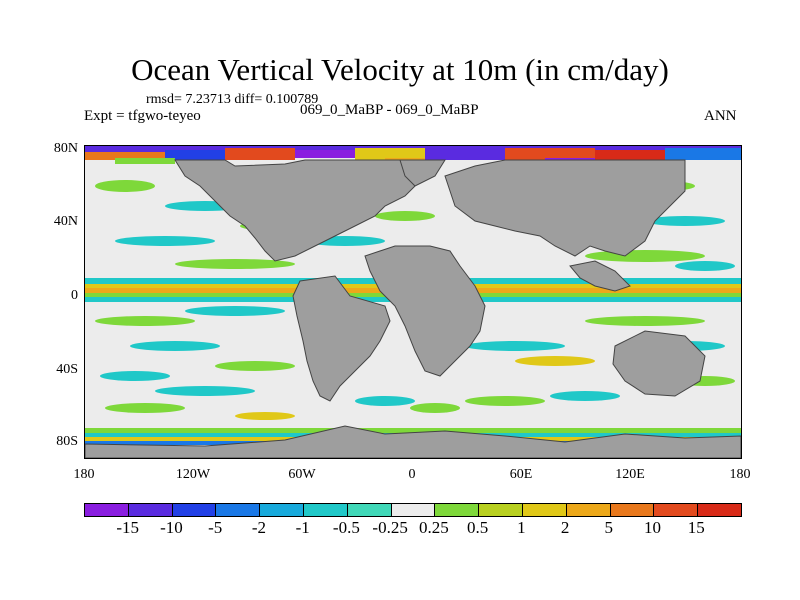 The height and width of the screenshot is (600, 800). Describe the element at coordinates (696, 527) in the screenshot. I see `colorbar-tick-label: 15` at that location.